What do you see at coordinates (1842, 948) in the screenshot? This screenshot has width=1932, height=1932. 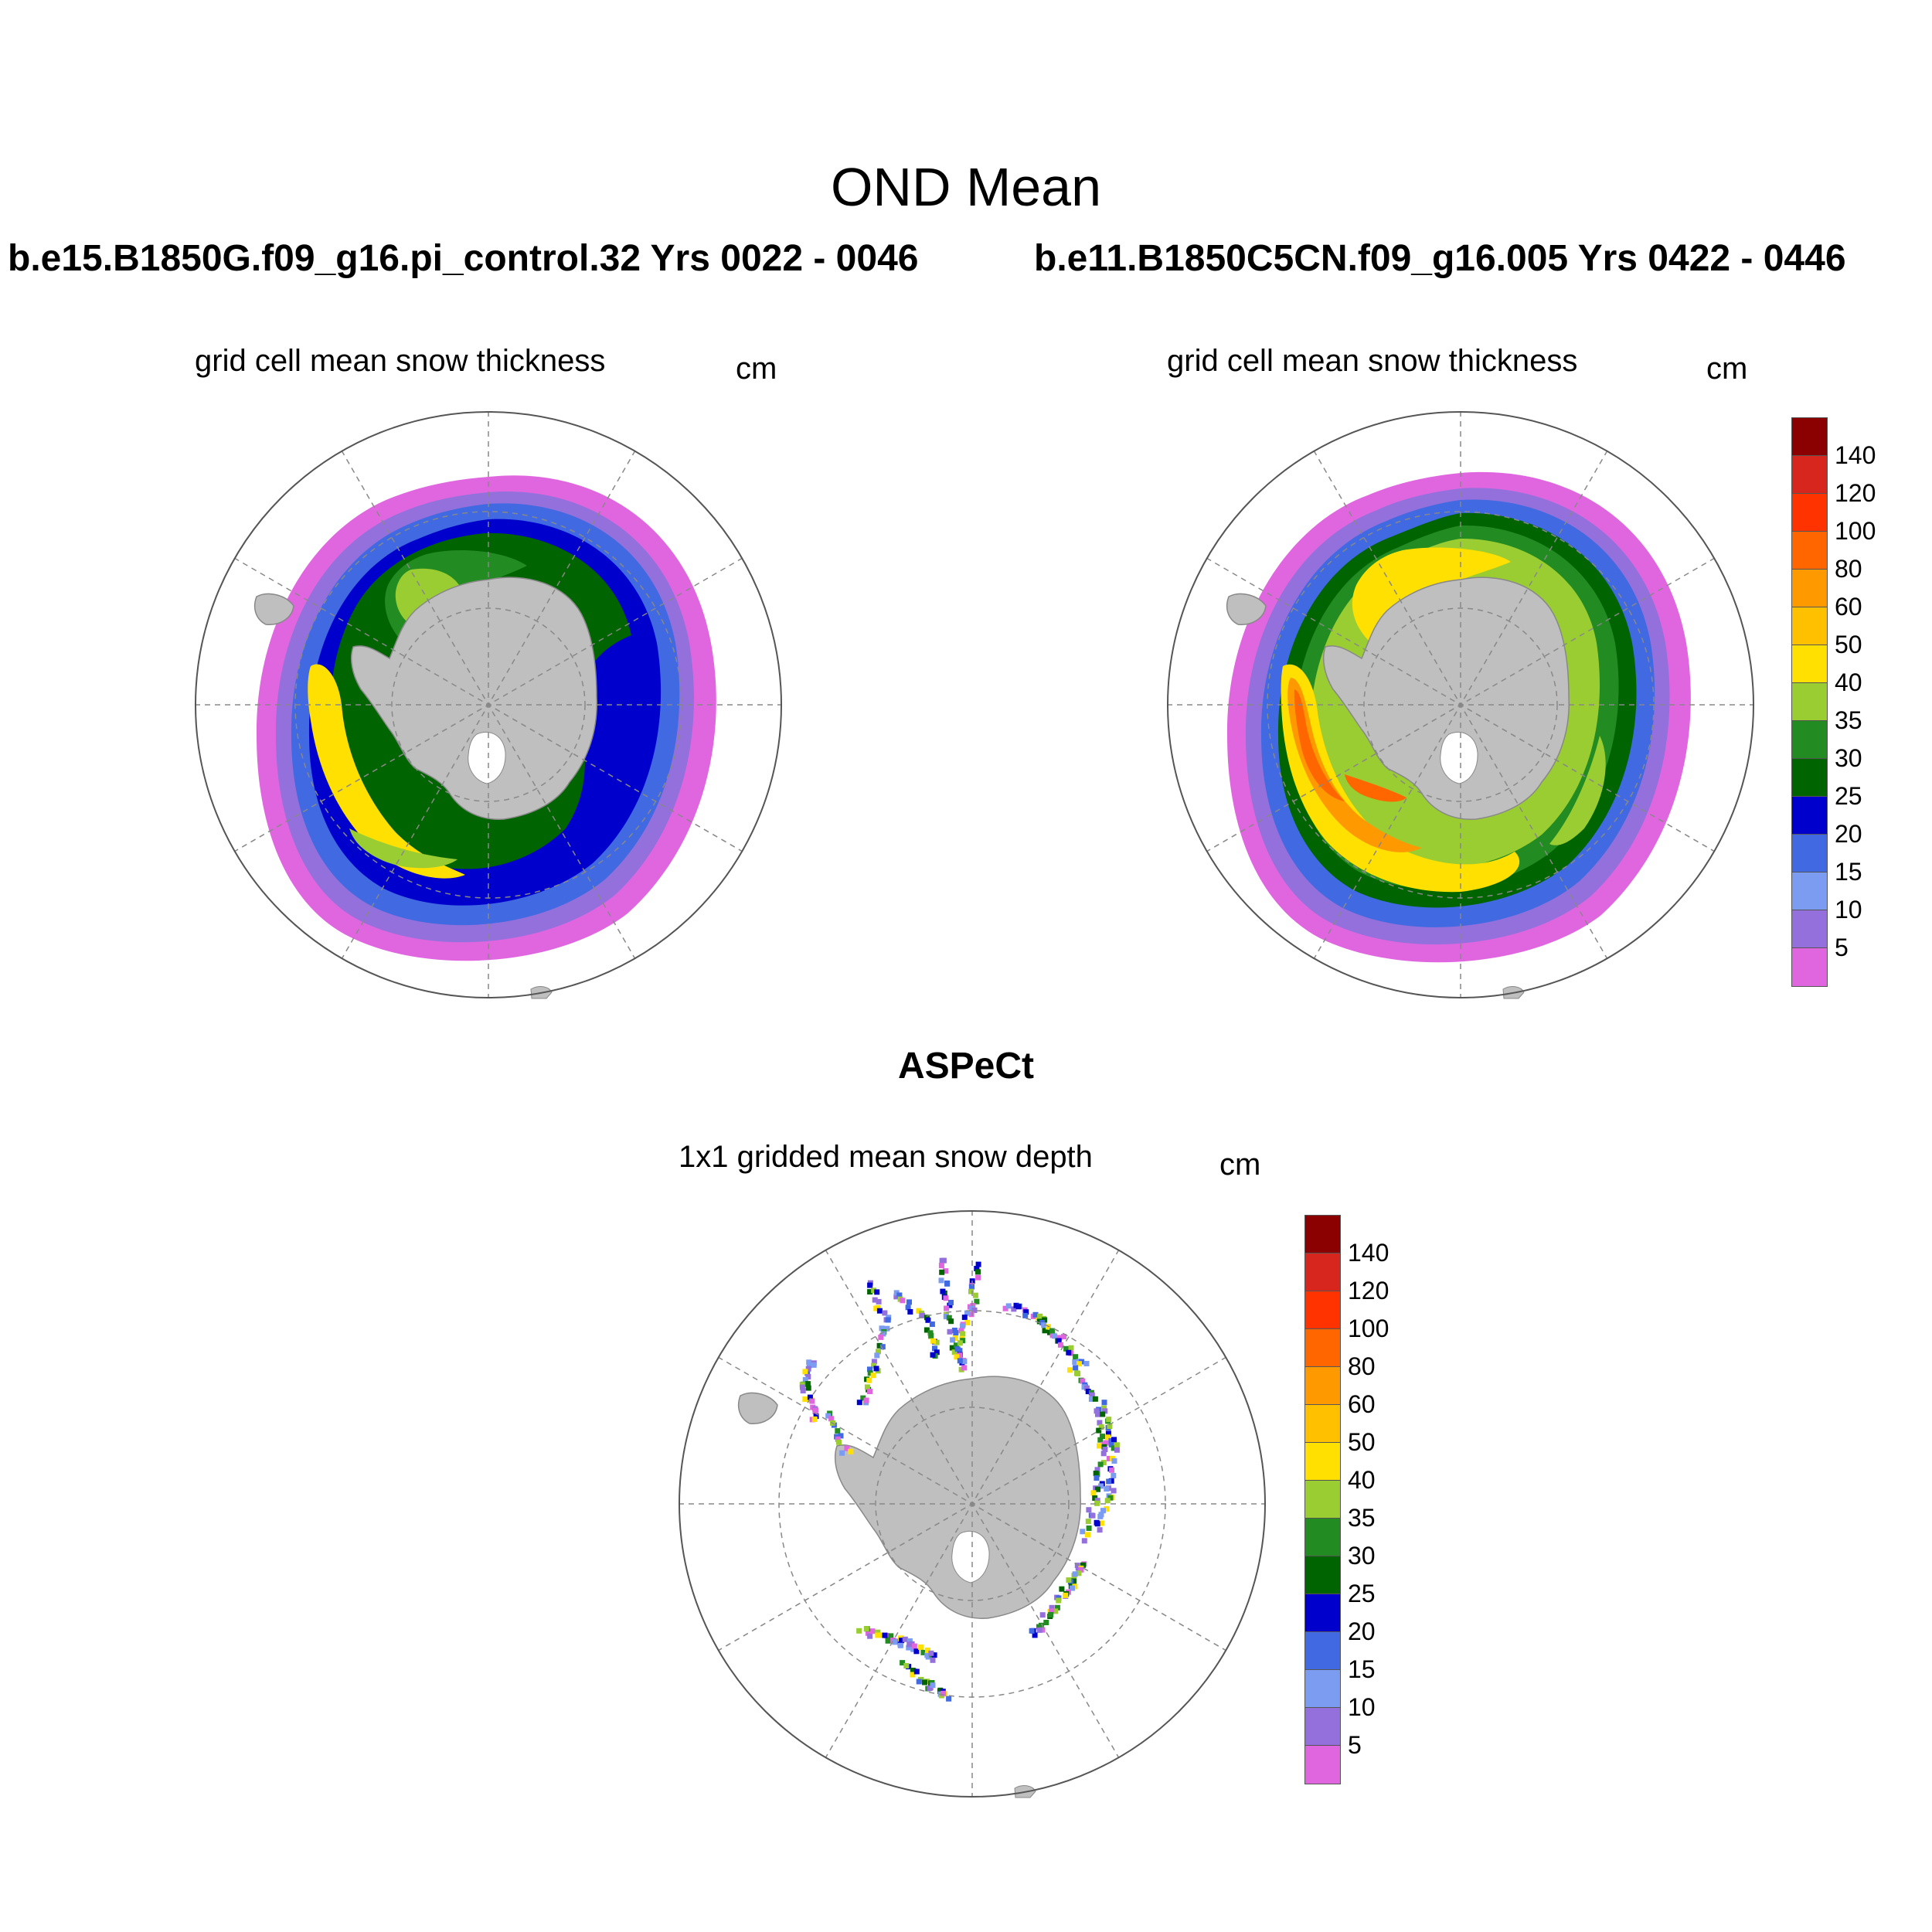 I see `colorbar-tick-label: 5` at bounding box center [1842, 948].